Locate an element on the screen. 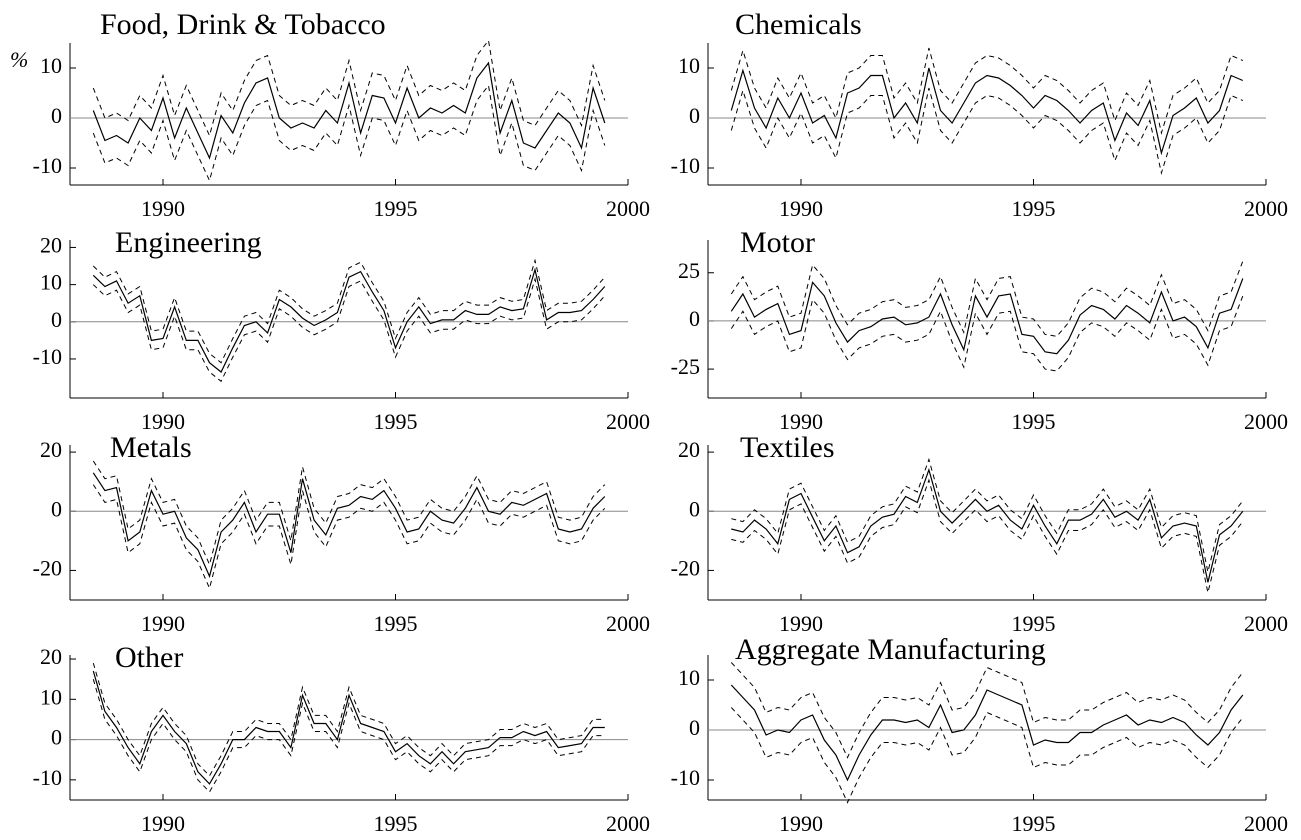 The height and width of the screenshot is (840, 1301). panel-title: Chemicals is located at coordinates (798, 24).